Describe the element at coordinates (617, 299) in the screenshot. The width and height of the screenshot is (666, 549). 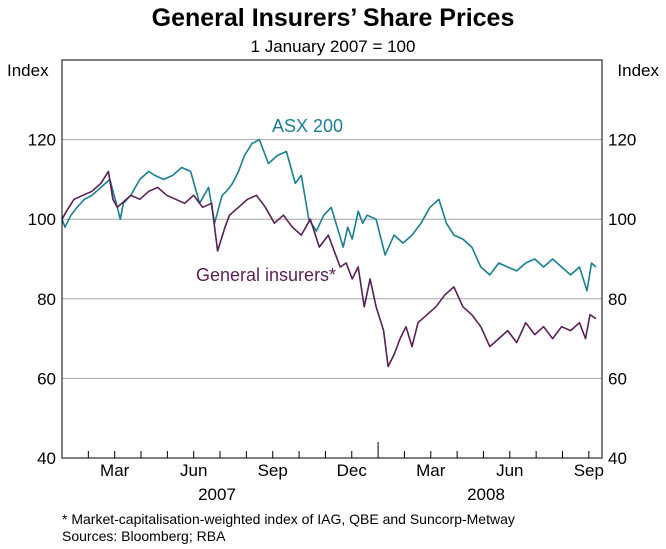
I see `y-tick-right-80: 80` at that location.